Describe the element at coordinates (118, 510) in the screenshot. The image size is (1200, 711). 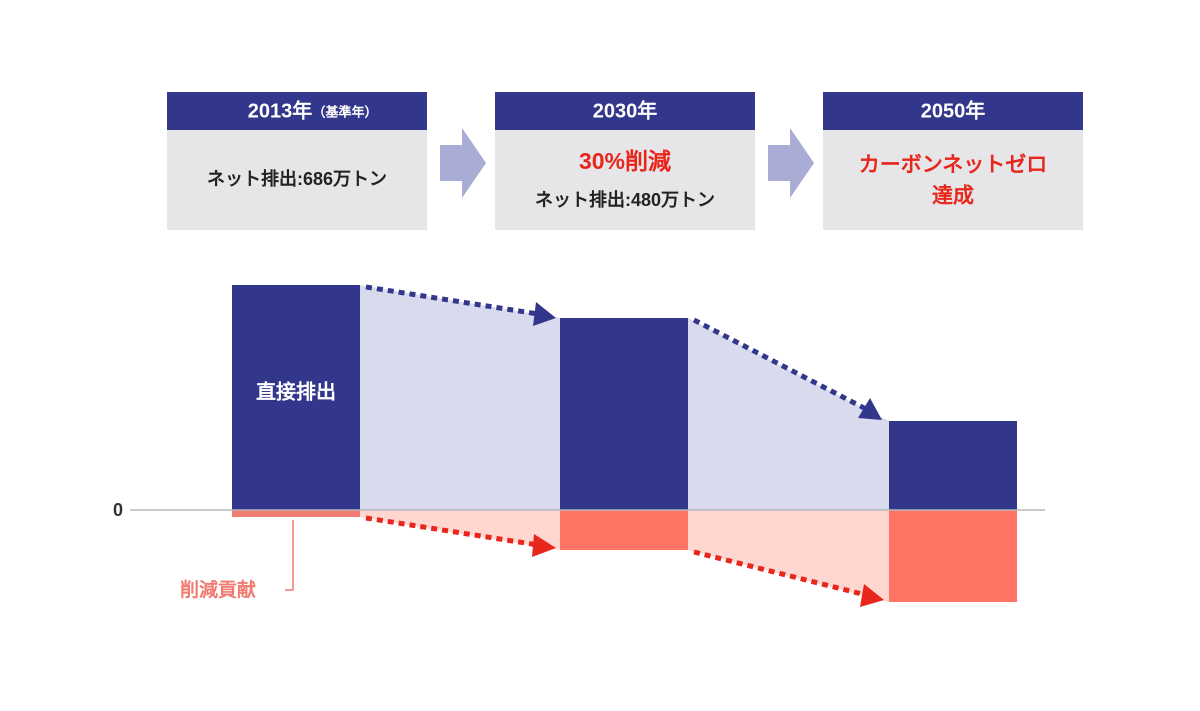
I see `zero-label: 0` at that location.